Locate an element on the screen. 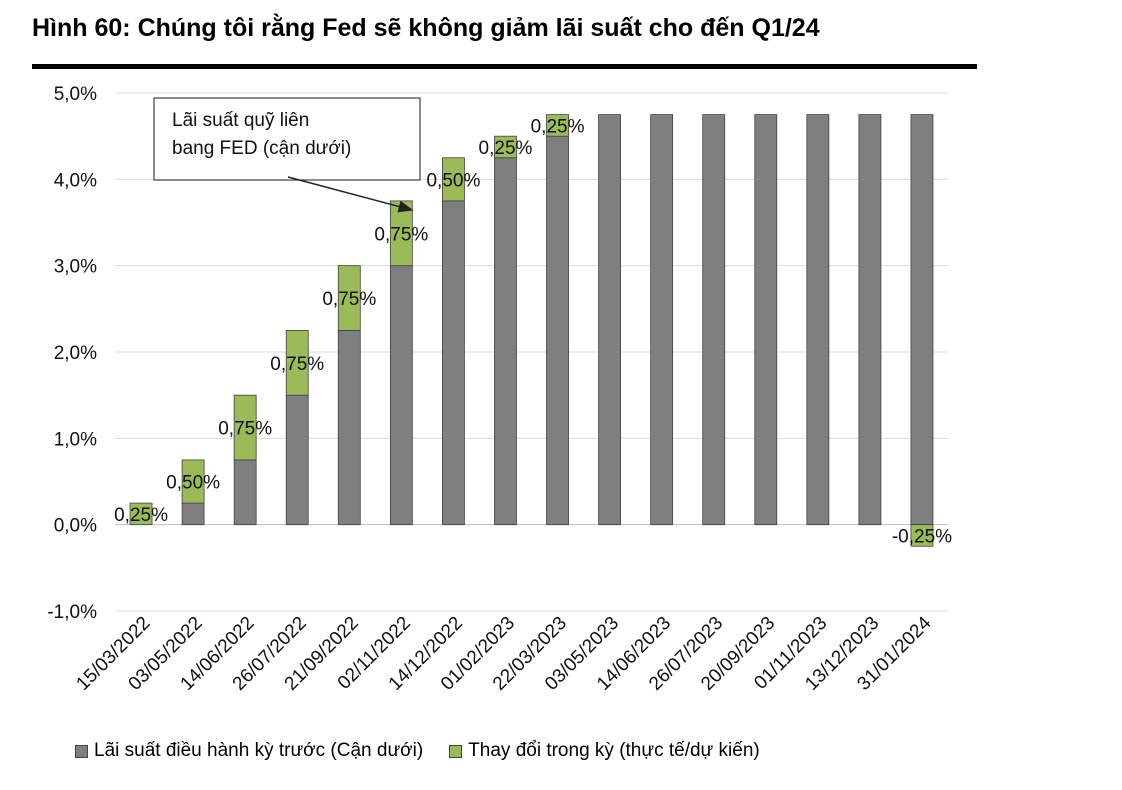 The width and height of the screenshot is (1122, 790). y-tick-label: -1,0% is located at coordinates (72, 612).